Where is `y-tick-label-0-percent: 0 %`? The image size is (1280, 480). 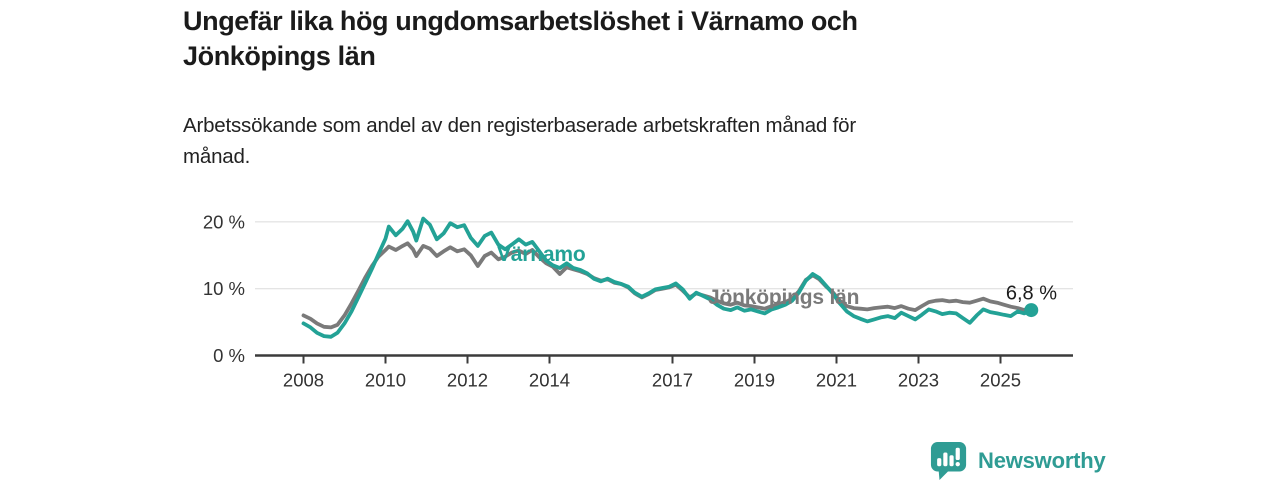
y-tick-label-0-percent: 0 % is located at coordinates (229, 355).